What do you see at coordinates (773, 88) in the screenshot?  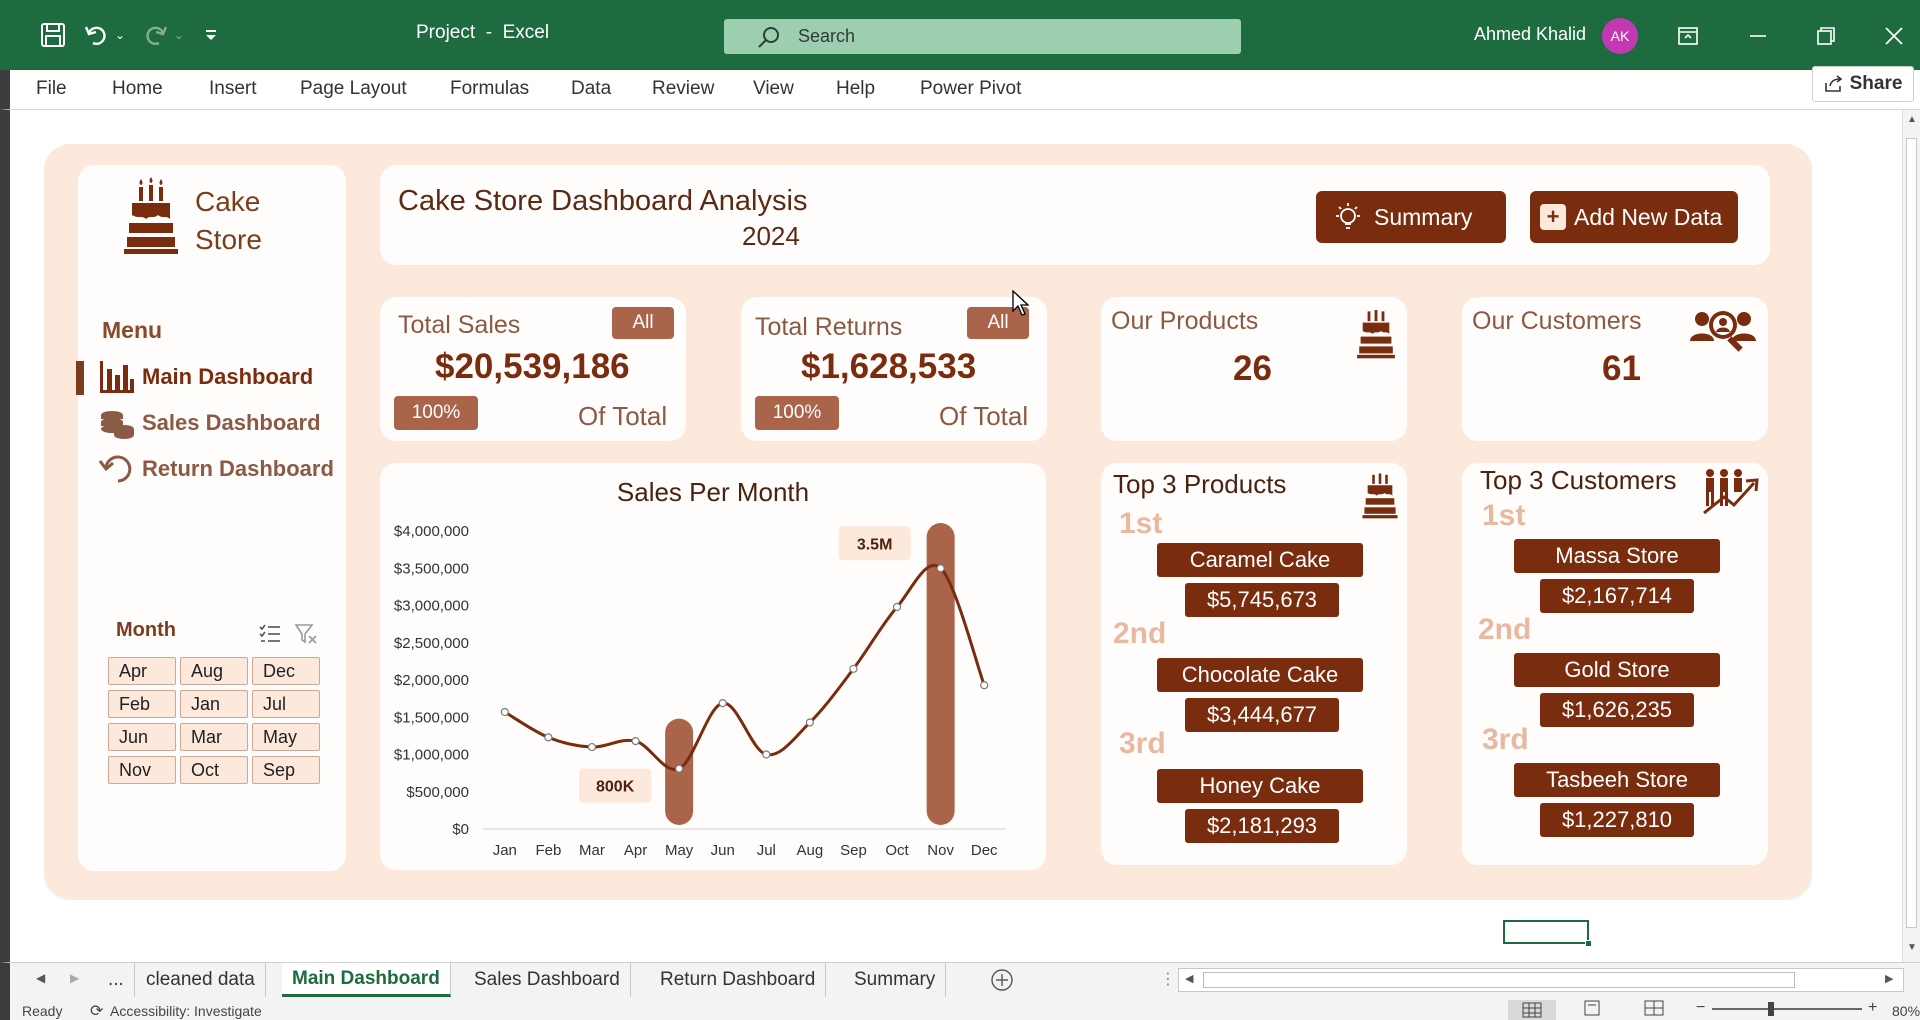 I see `menu-view: View` at bounding box center [773, 88].